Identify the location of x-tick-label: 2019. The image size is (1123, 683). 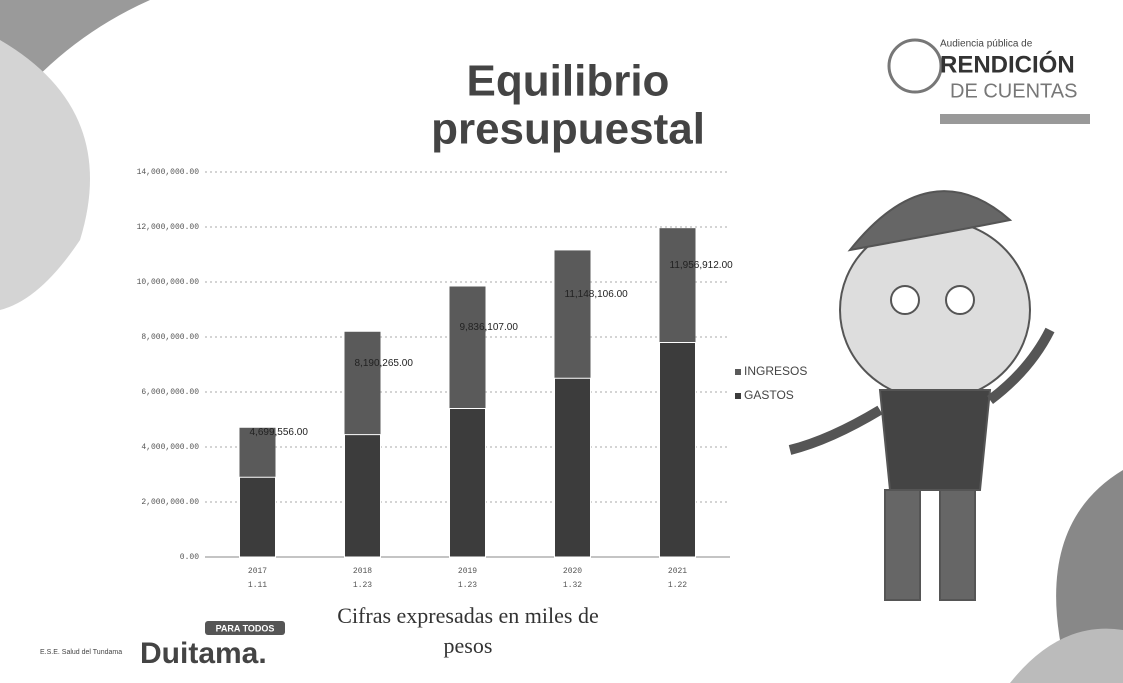
(467, 571).